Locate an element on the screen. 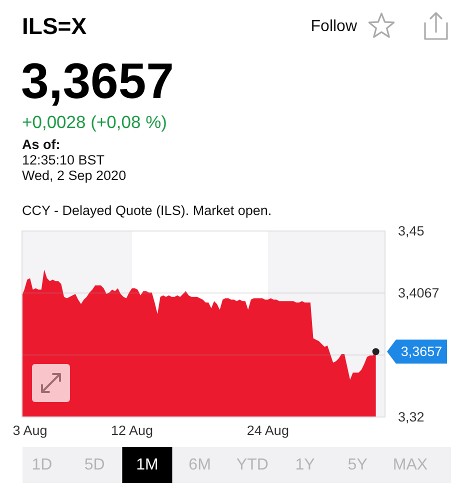 This screenshot has height=496, width=473. text: 3,3657 is located at coordinates (97, 81).